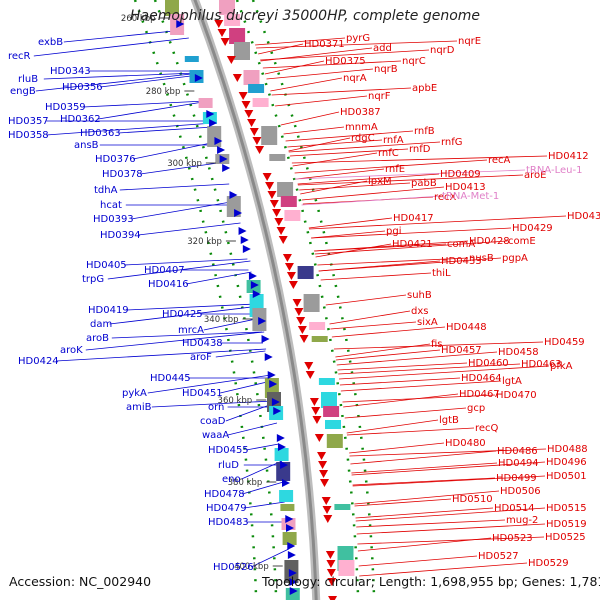 The image size is (600, 600). What do you see at coordinates (465, 443) in the screenshot?
I see `forward-gene-label: HD0480` at bounding box center [465, 443].